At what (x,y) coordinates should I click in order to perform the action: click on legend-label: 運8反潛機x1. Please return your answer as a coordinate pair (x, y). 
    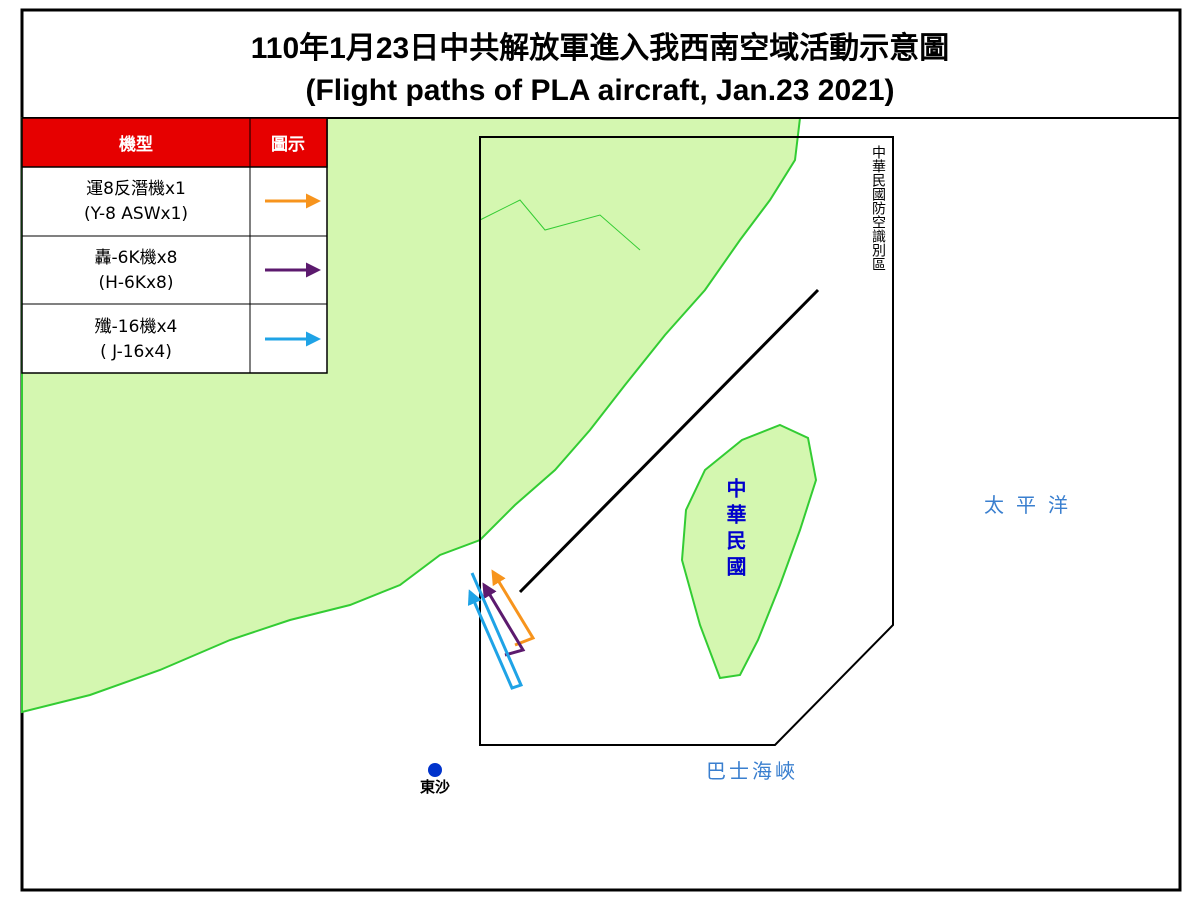
    Looking at the image, I should click on (136, 189).